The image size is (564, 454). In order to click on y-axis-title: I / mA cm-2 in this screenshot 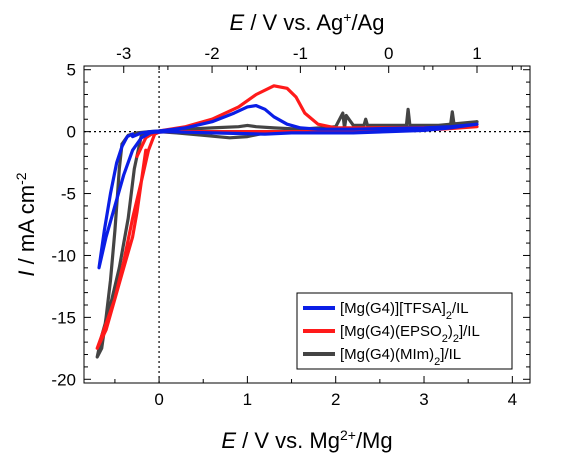, I will do `click(26, 224)`.